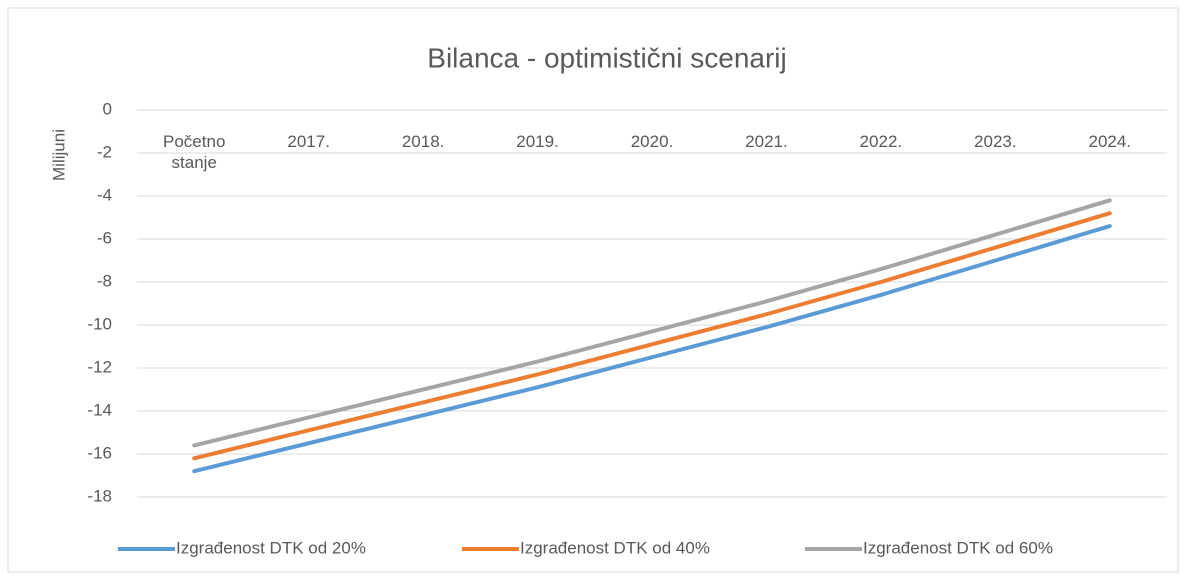 This screenshot has height=580, width=1186. Describe the element at coordinates (107, 108) in the screenshot. I see `y-tick-label: 0` at that location.